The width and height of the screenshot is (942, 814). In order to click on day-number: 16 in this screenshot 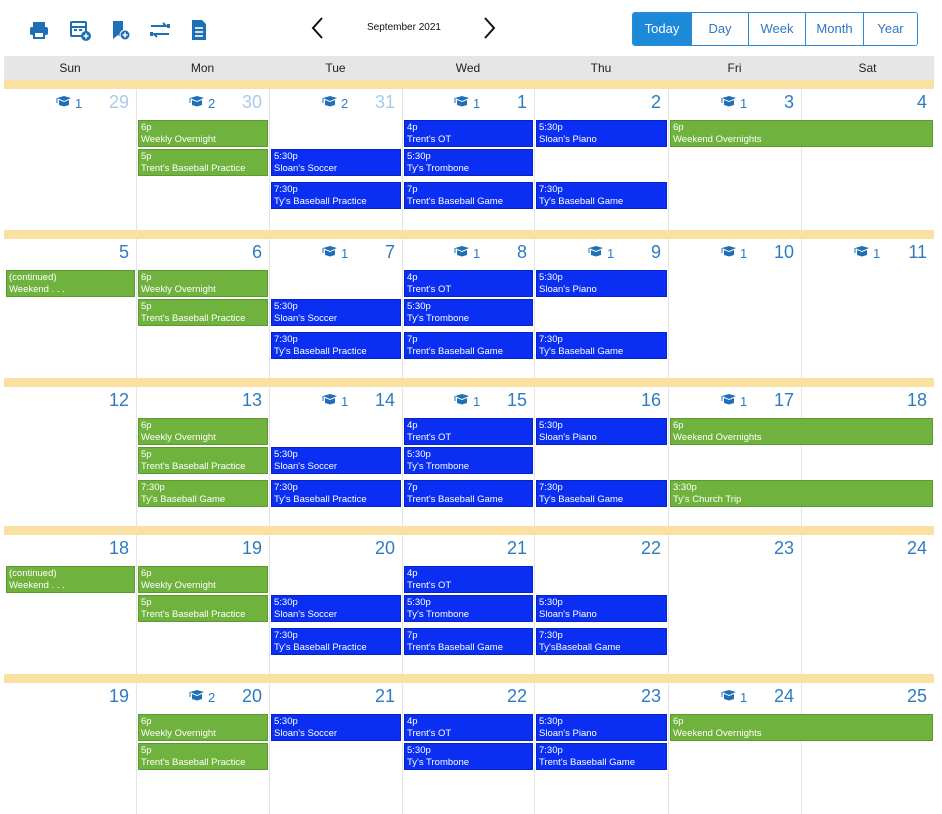, I will do `click(650, 400)`.